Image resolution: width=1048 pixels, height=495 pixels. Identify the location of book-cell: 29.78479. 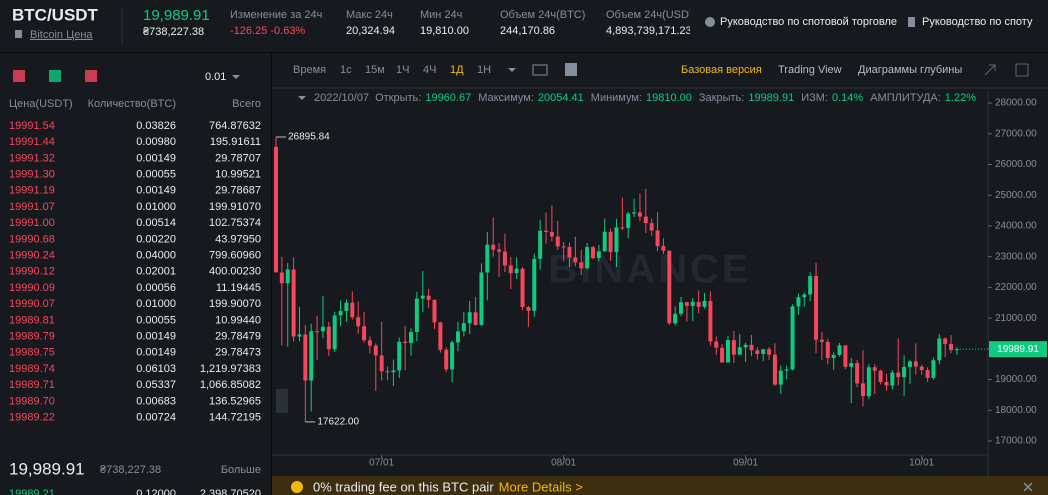
(238, 337).